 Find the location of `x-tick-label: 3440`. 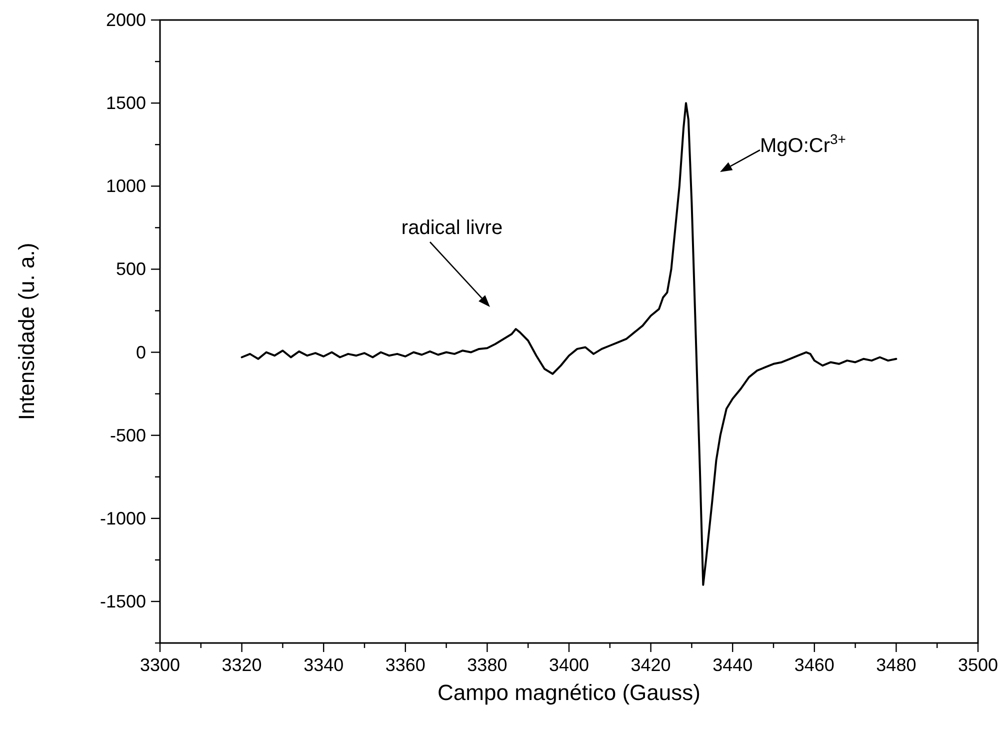

x-tick-label: 3440 is located at coordinates (732, 665).